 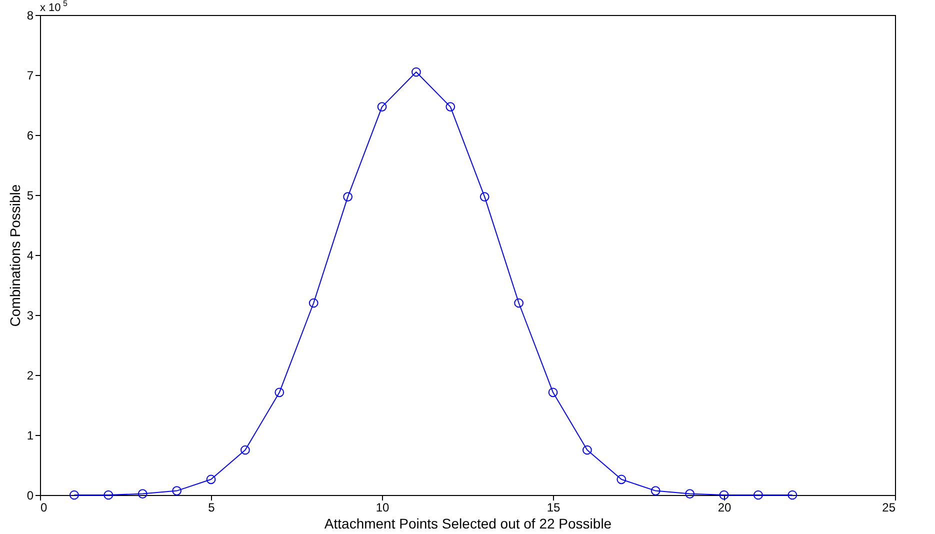 What do you see at coordinates (889, 507) in the screenshot?
I see `x-tick-label: 25` at bounding box center [889, 507].